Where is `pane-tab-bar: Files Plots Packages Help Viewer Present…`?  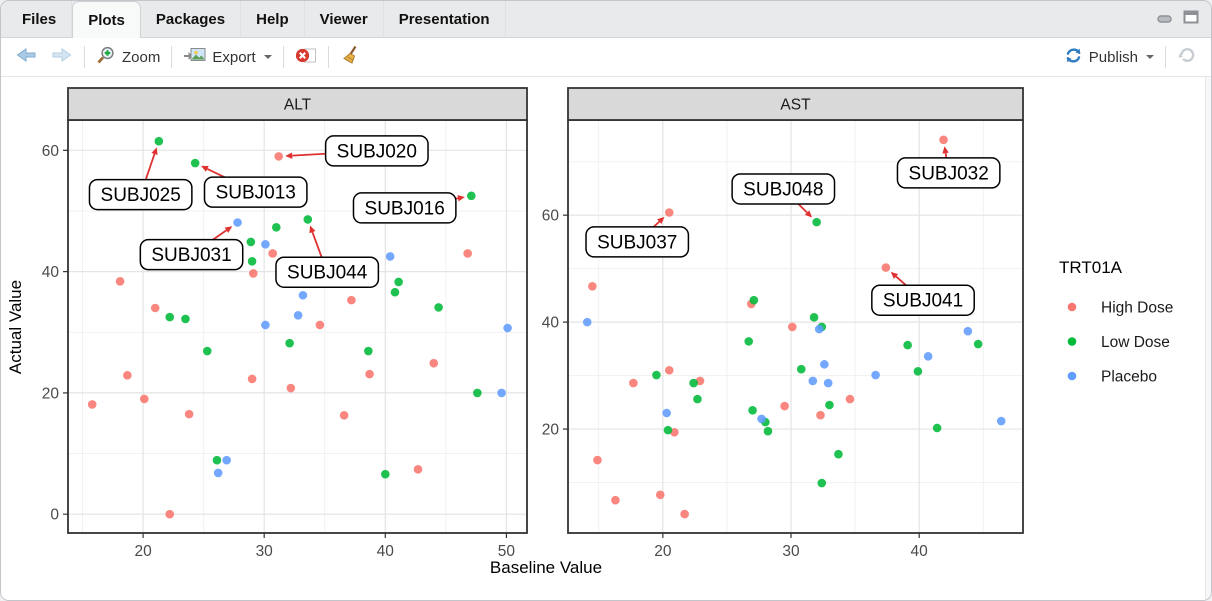 pane-tab-bar: Files Plots Packages Help Viewer Present… is located at coordinates (606, 19).